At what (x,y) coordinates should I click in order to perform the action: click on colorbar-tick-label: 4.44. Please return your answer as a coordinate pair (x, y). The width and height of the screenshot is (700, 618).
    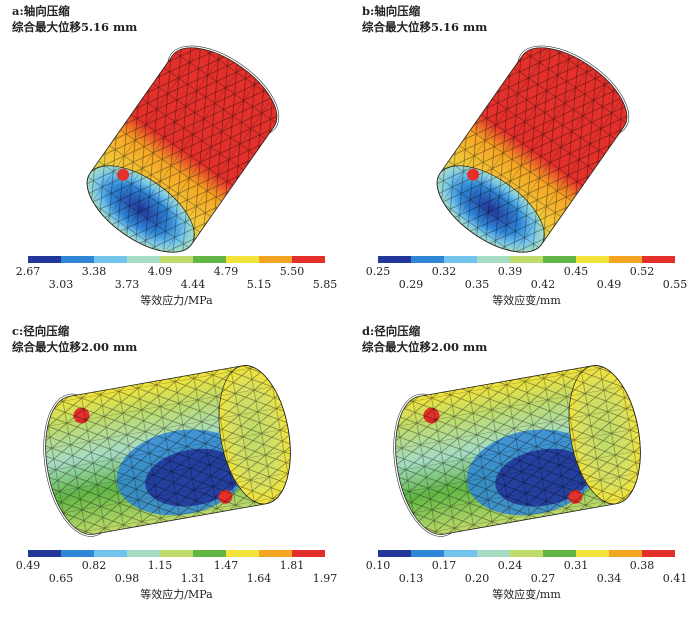
    Looking at the image, I should click on (193, 284).